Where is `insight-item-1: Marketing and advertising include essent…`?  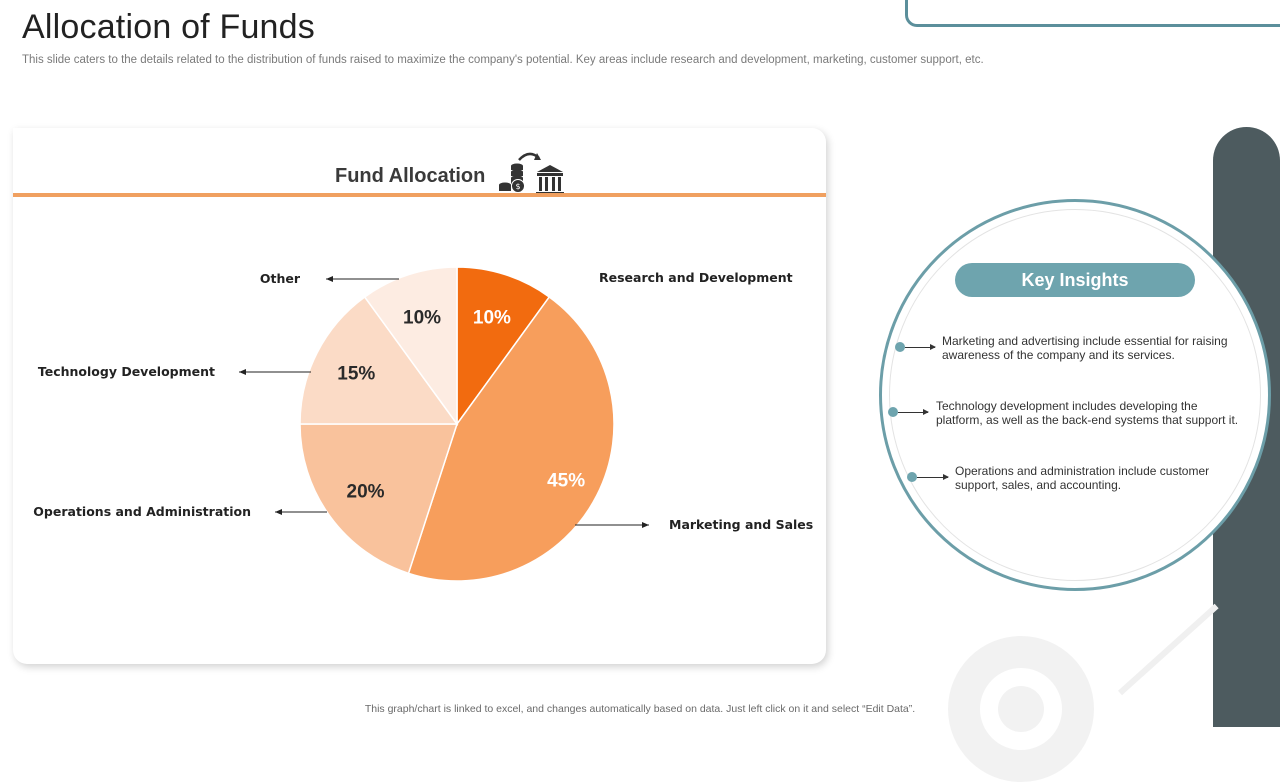
insight-item-1: Marketing and advertising include essent… is located at coordinates (1092, 348).